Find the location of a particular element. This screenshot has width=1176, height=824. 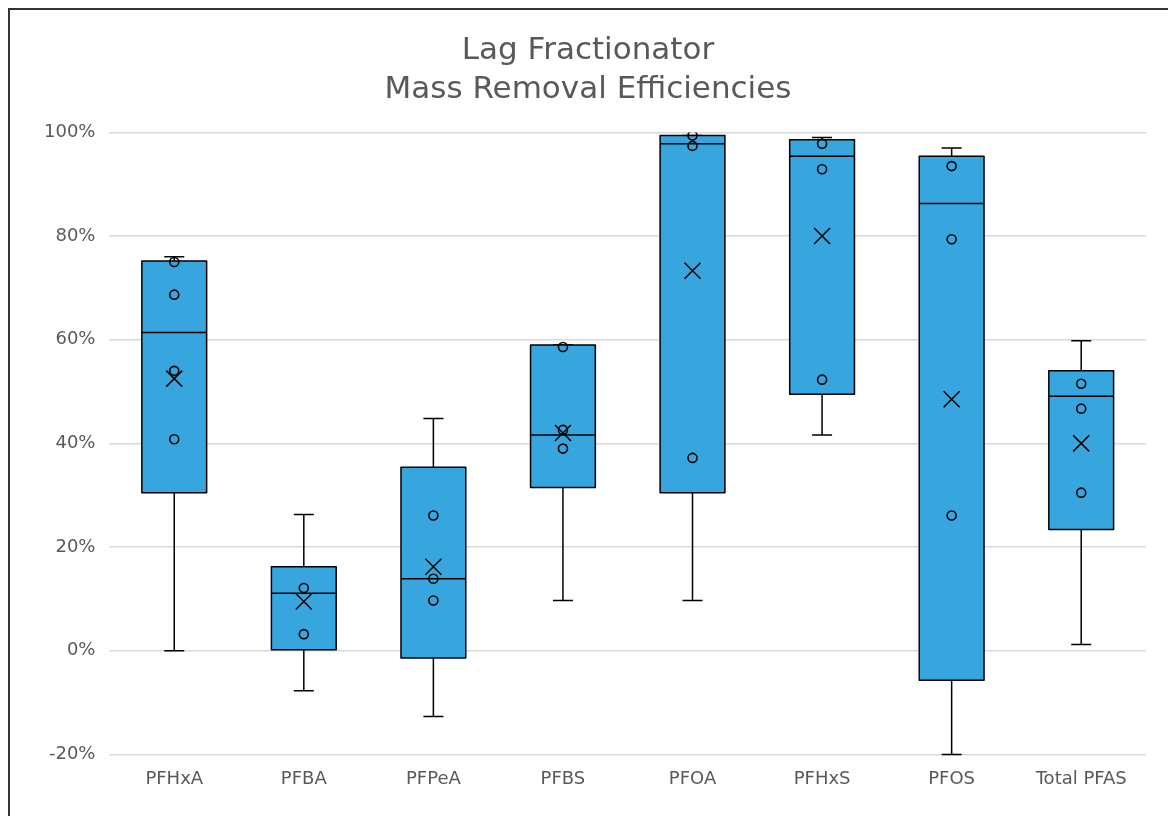

x-tick-label: PFBS is located at coordinates (563, 777).